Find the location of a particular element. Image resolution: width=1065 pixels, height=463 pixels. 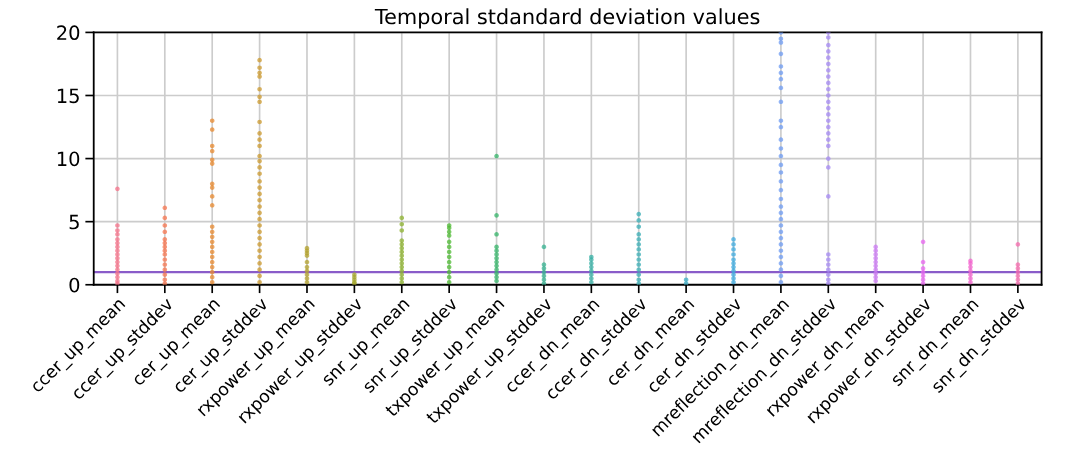

y-tick-label: 10 is located at coordinates (68, 159).